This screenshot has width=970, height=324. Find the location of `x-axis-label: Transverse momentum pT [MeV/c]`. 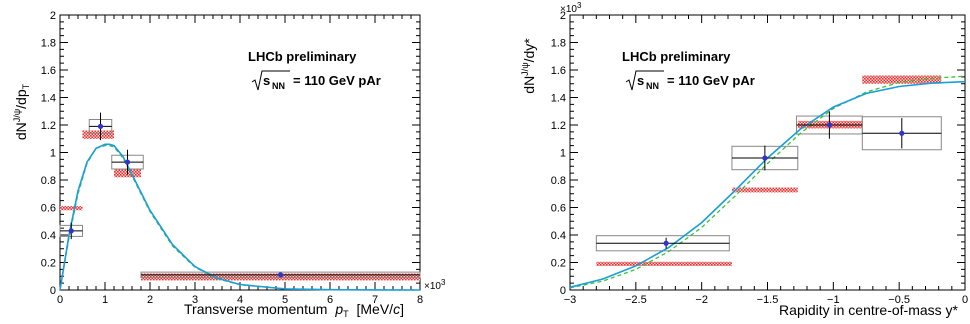

x-axis-label: Transverse momentum pT [MeV/c] is located at coordinates (294, 310).